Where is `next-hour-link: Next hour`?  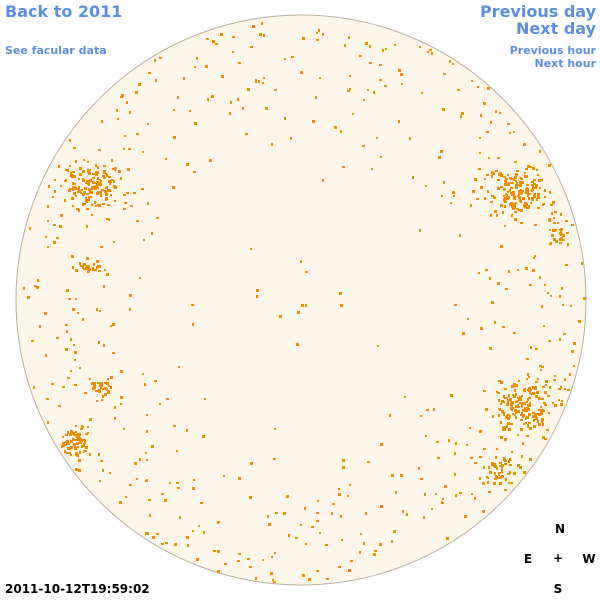
next-hour-link: Next hour is located at coordinates (565, 63).